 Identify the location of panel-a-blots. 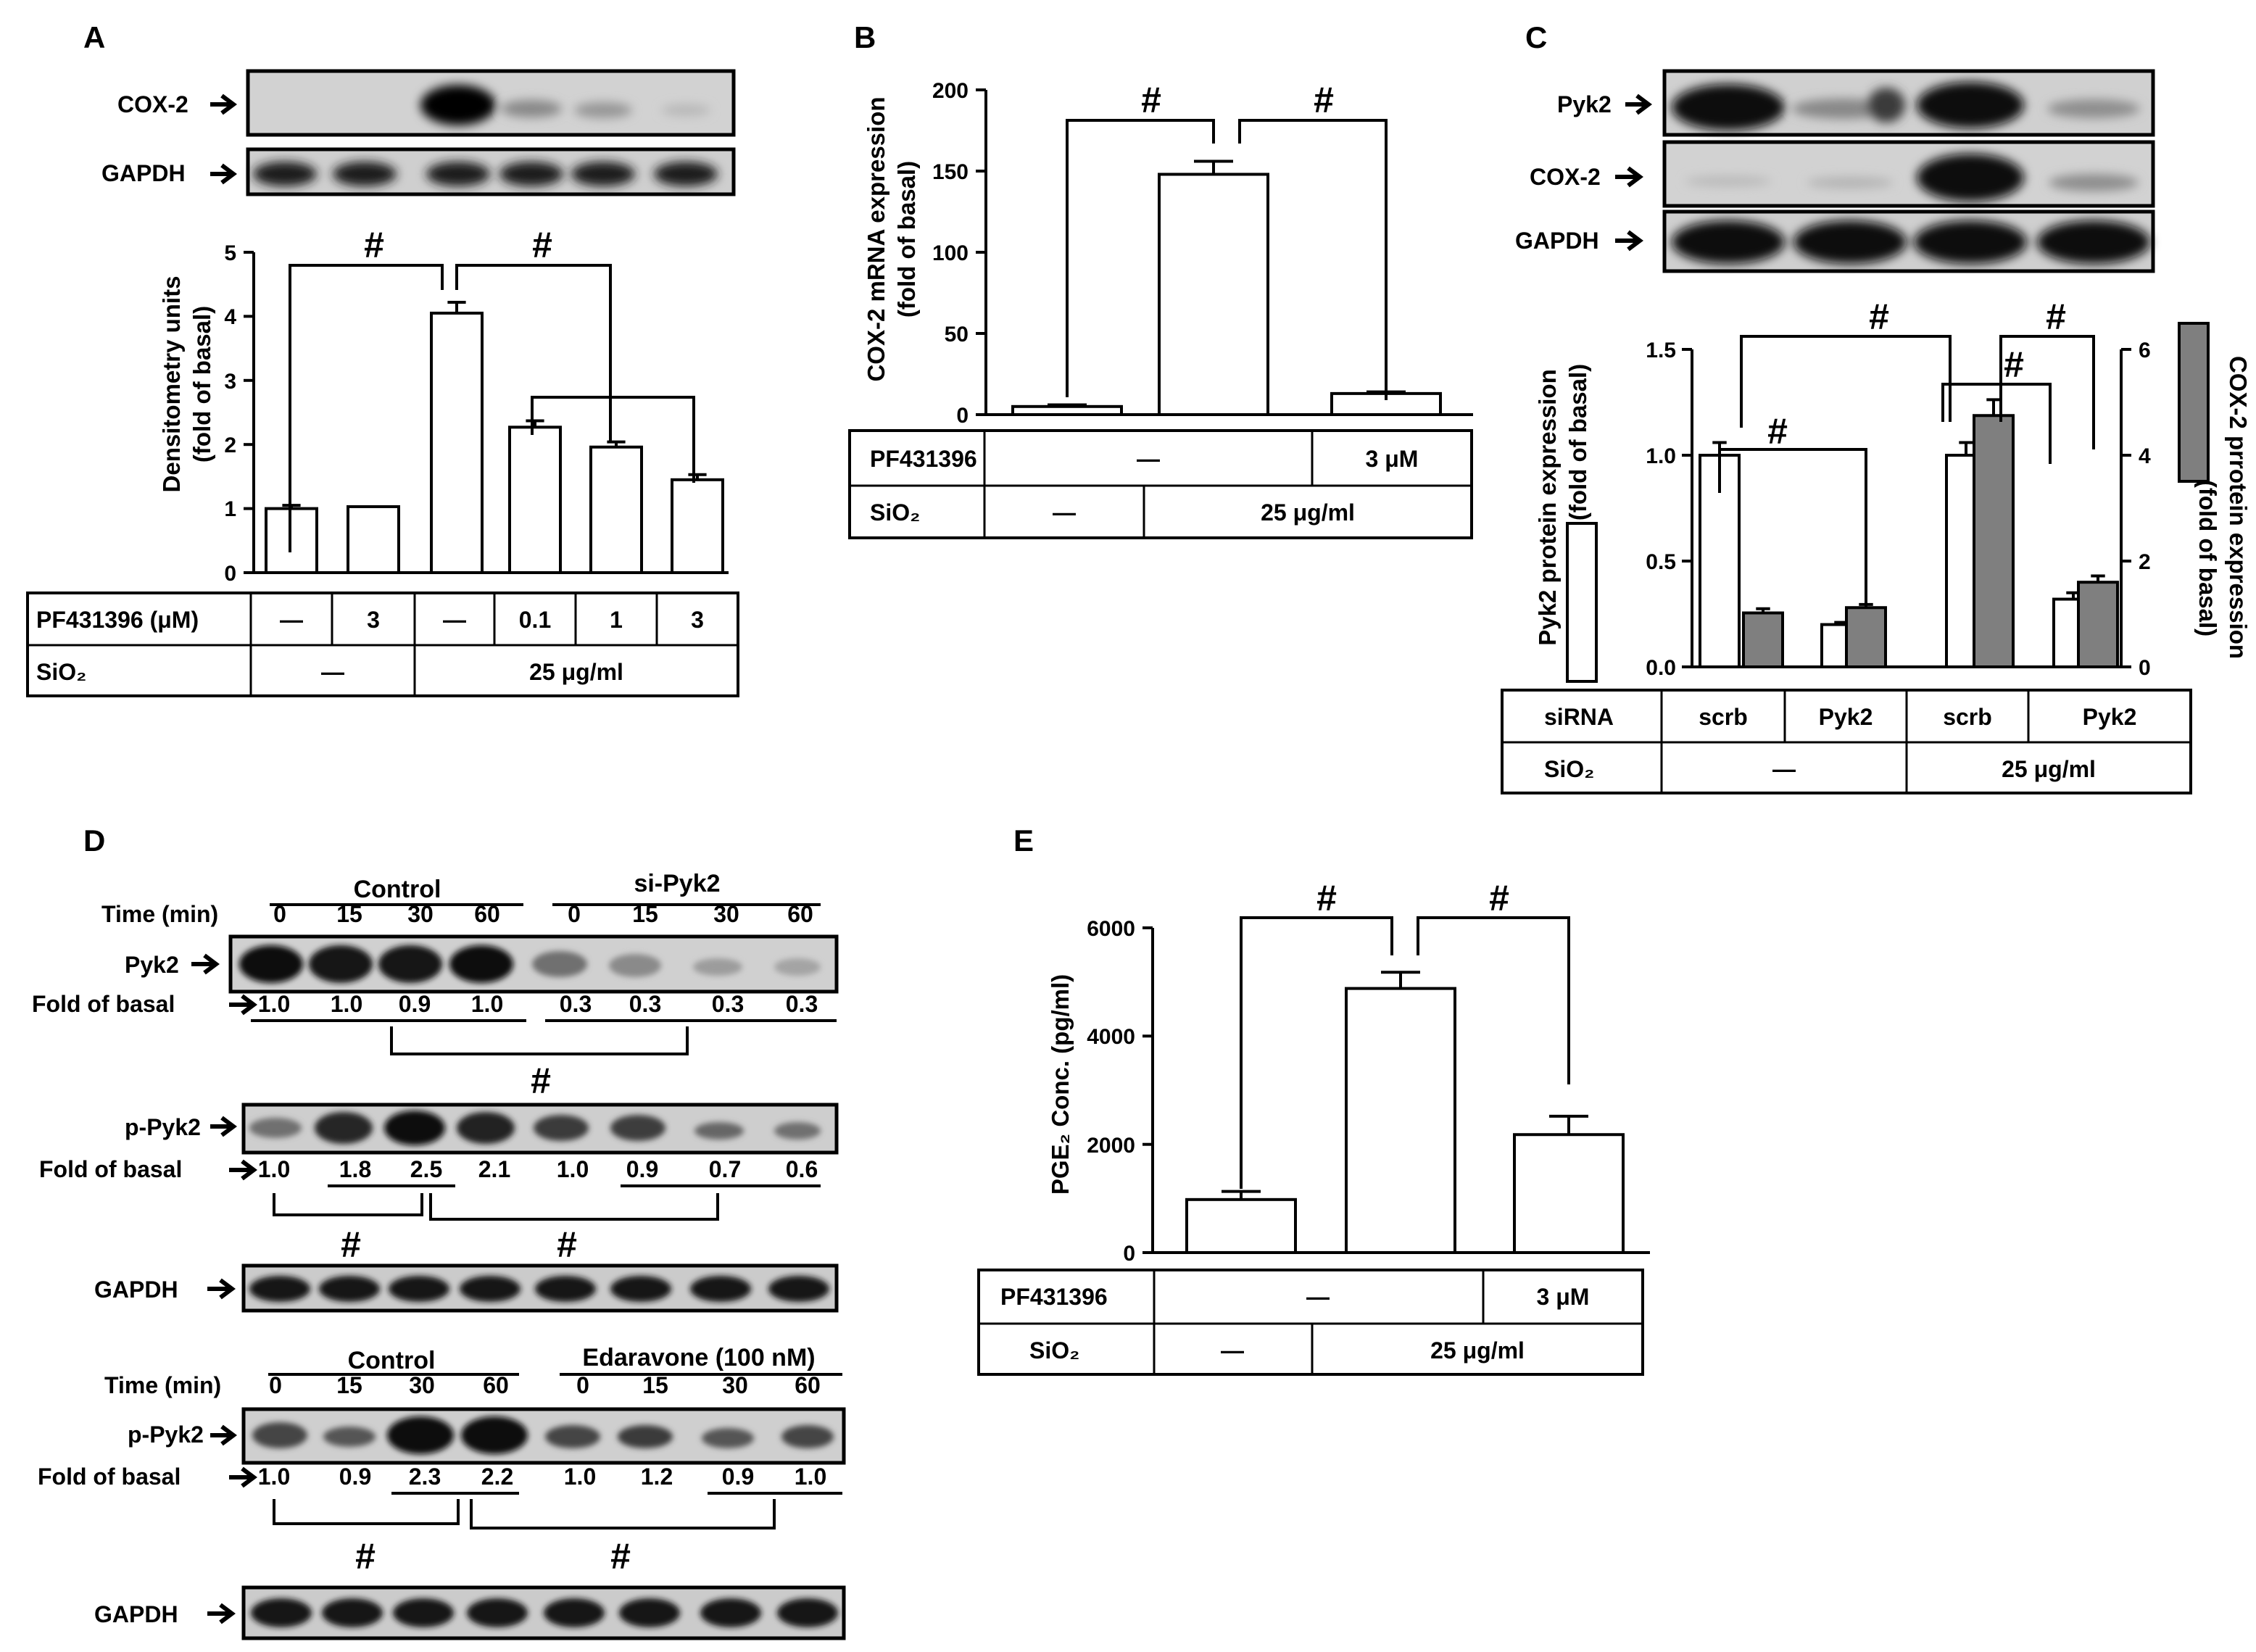
(491, 132).